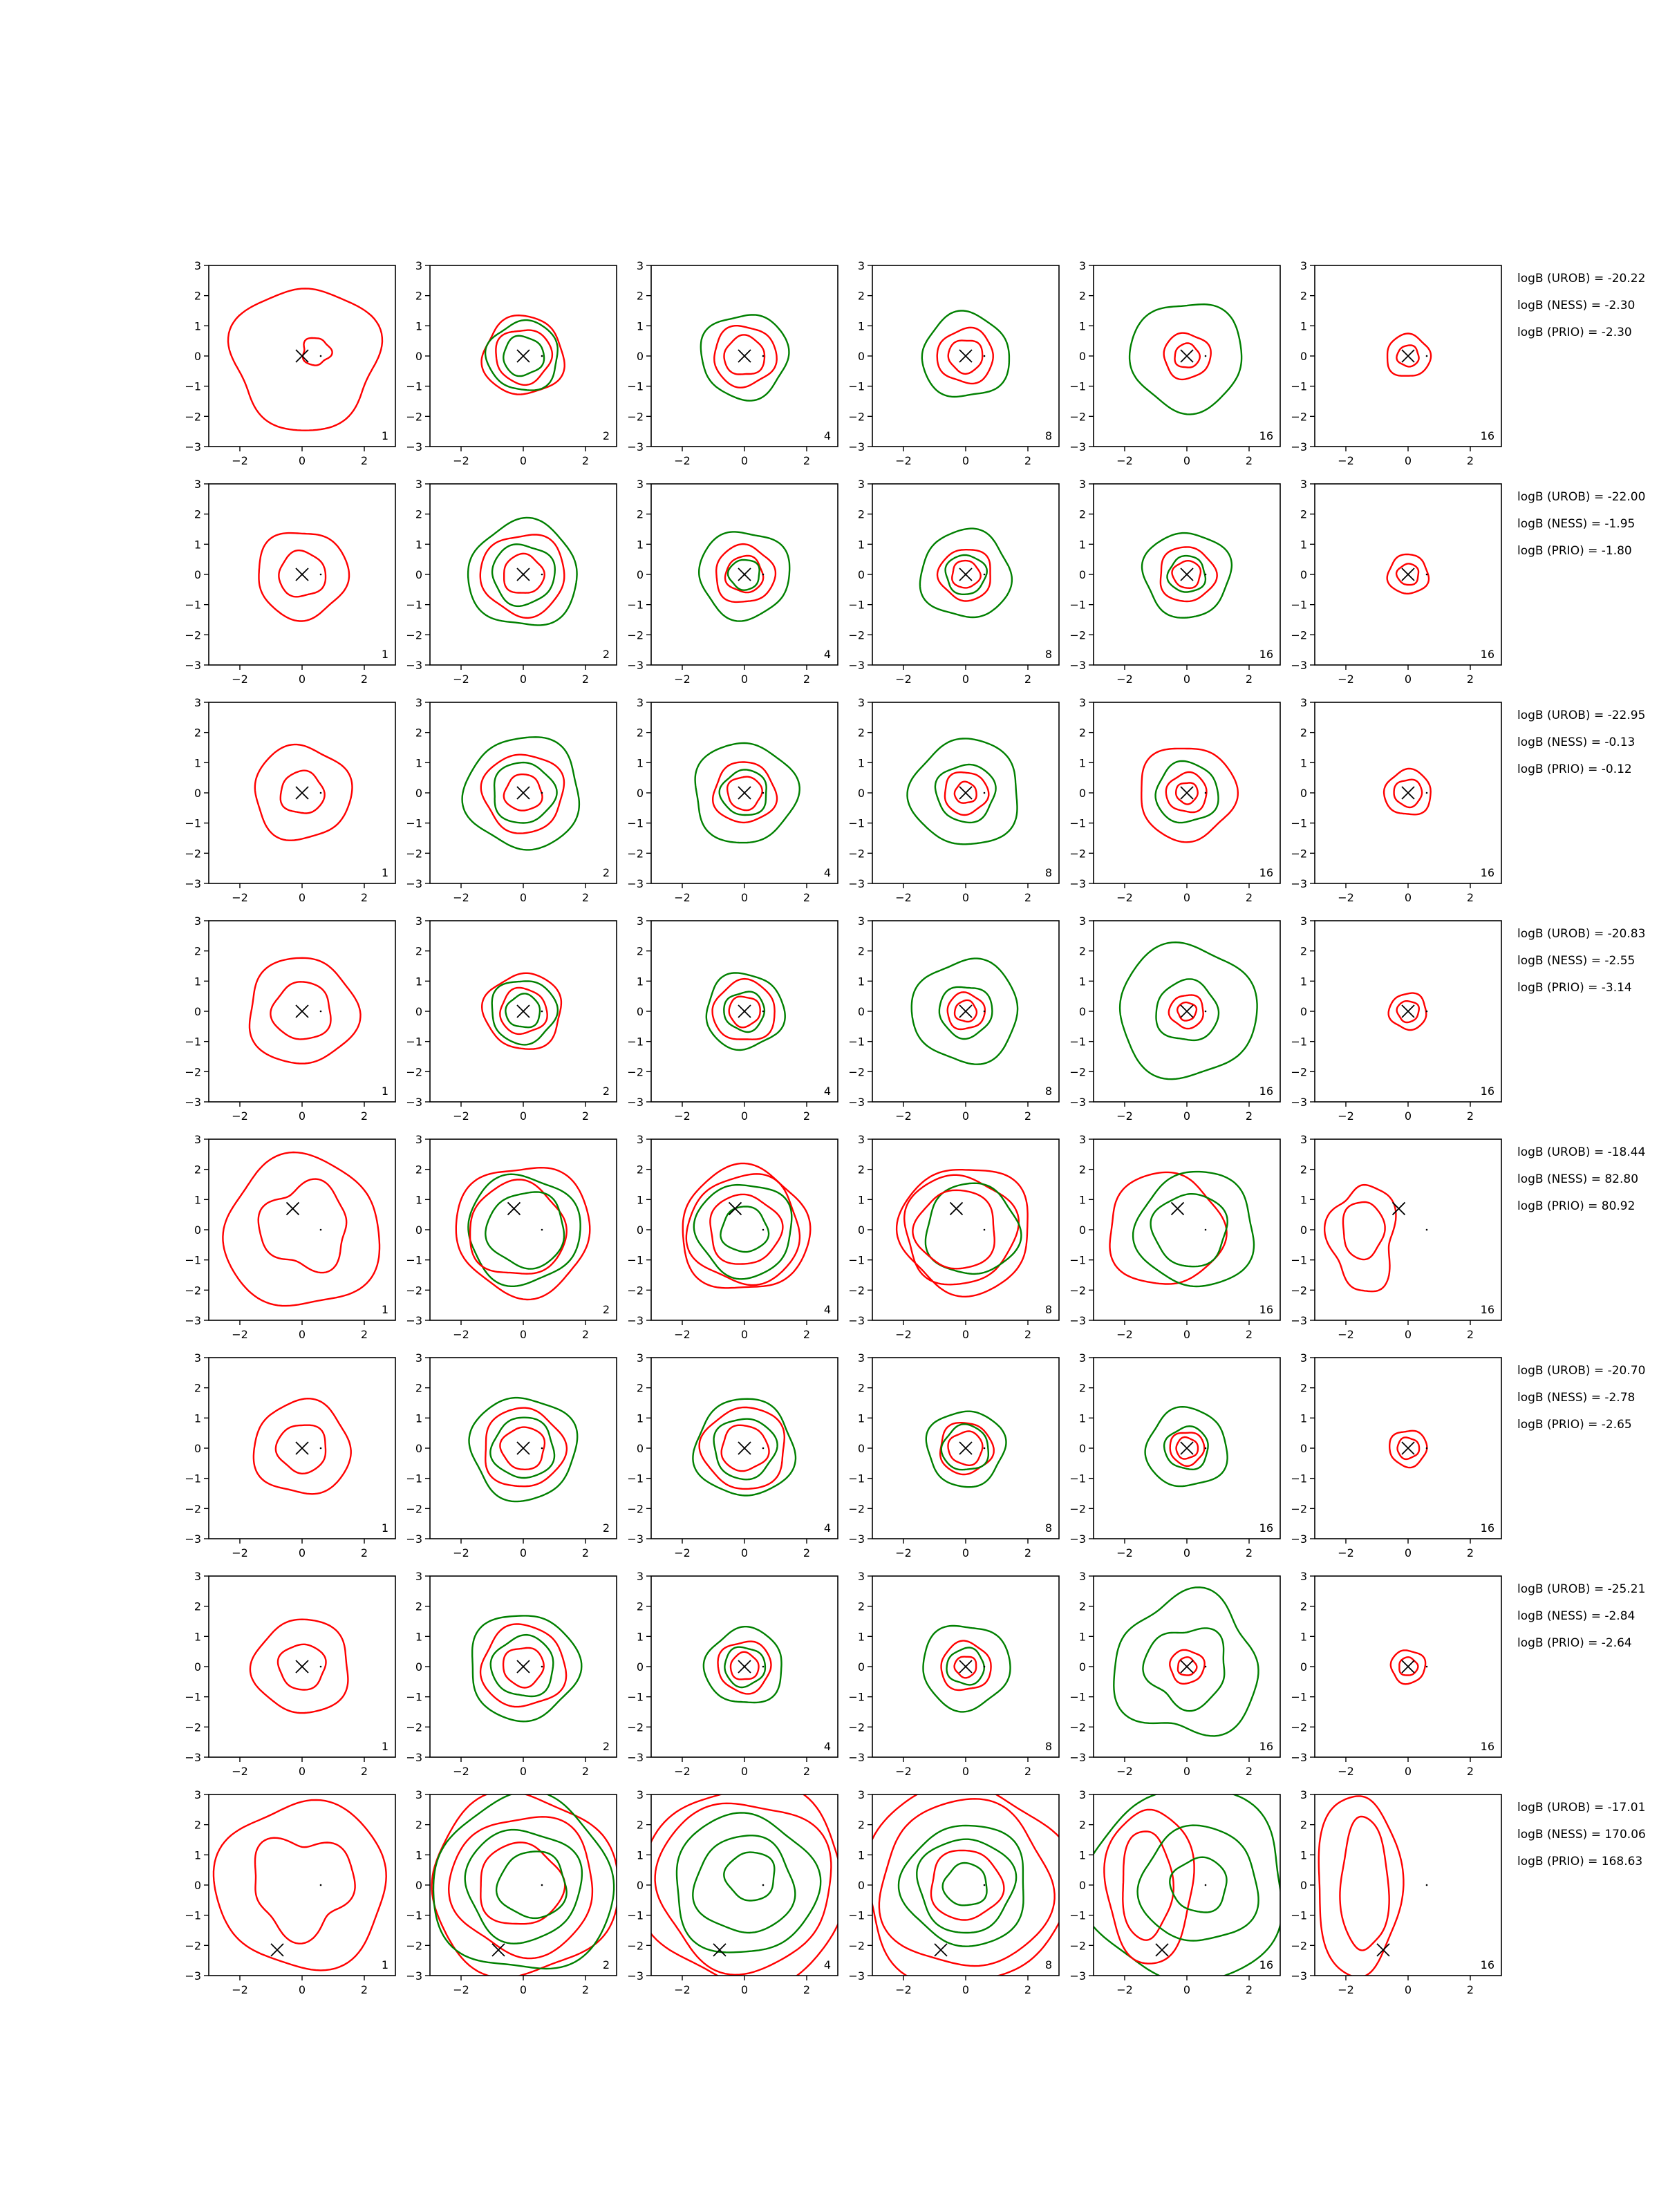  Describe the element at coordinates (1576, 1616) in the screenshot. I see `logb-ness-label: logB (NESS) = -2.84` at that location.